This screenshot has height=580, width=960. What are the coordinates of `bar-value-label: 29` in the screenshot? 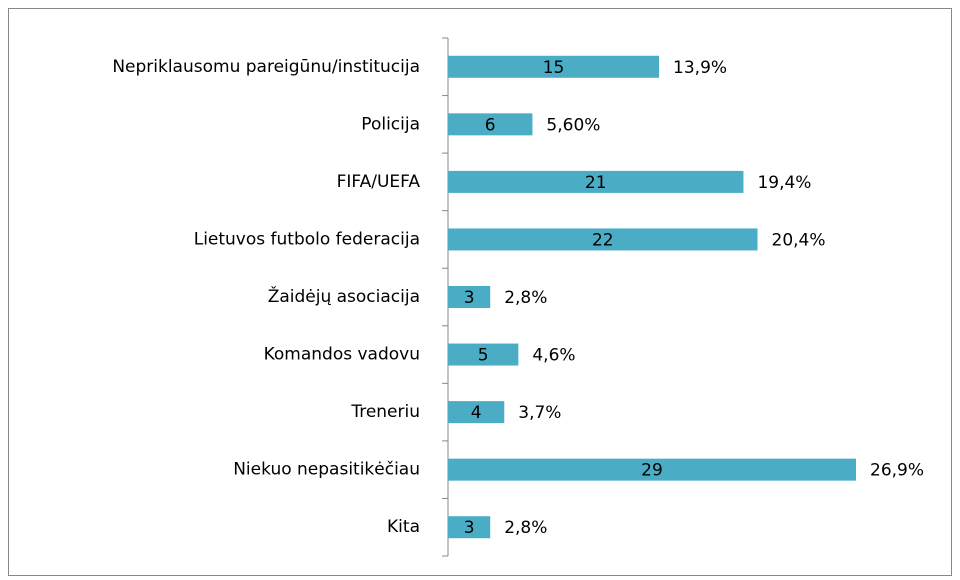 It's located at (652, 471).